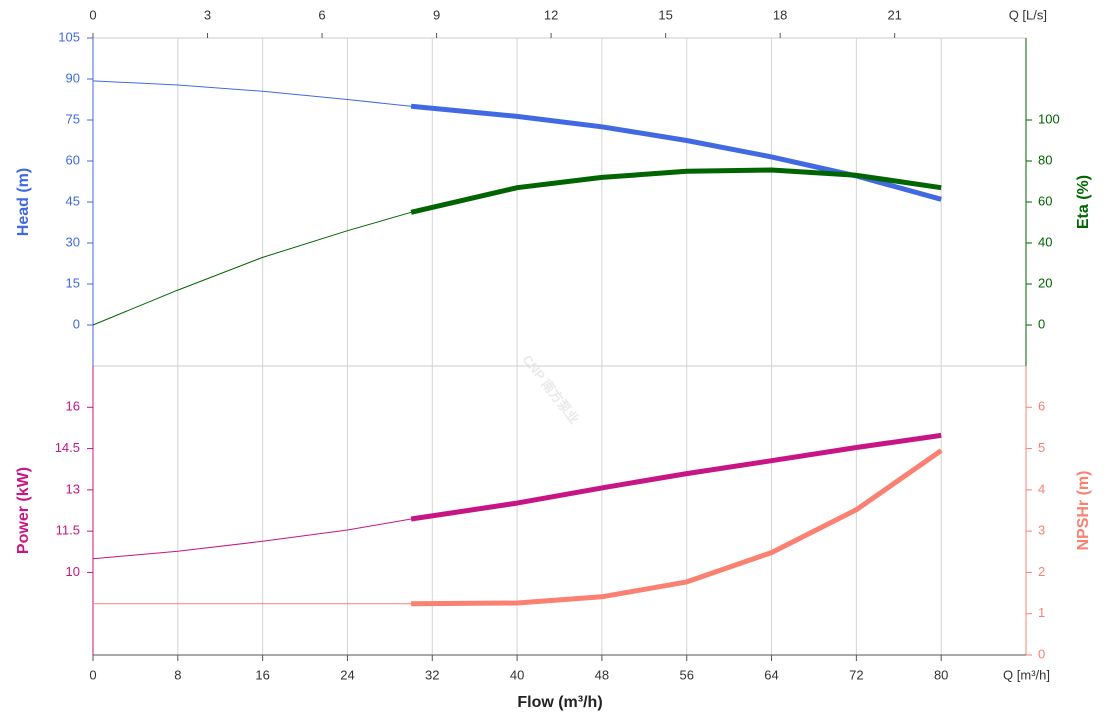 This screenshot has width=1120, height=718. I want to click on x-tick-label: 72, so click(856, 674).